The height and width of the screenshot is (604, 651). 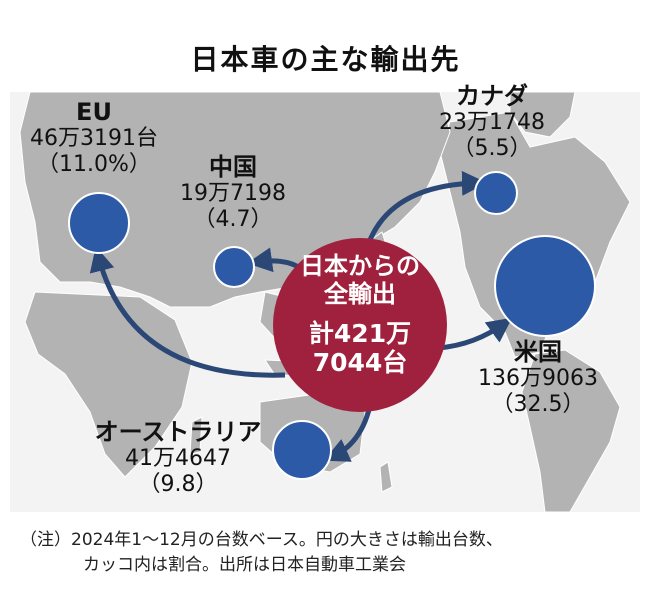 I want to click on australia-units: 41万4647, so click(x=178, y=459).